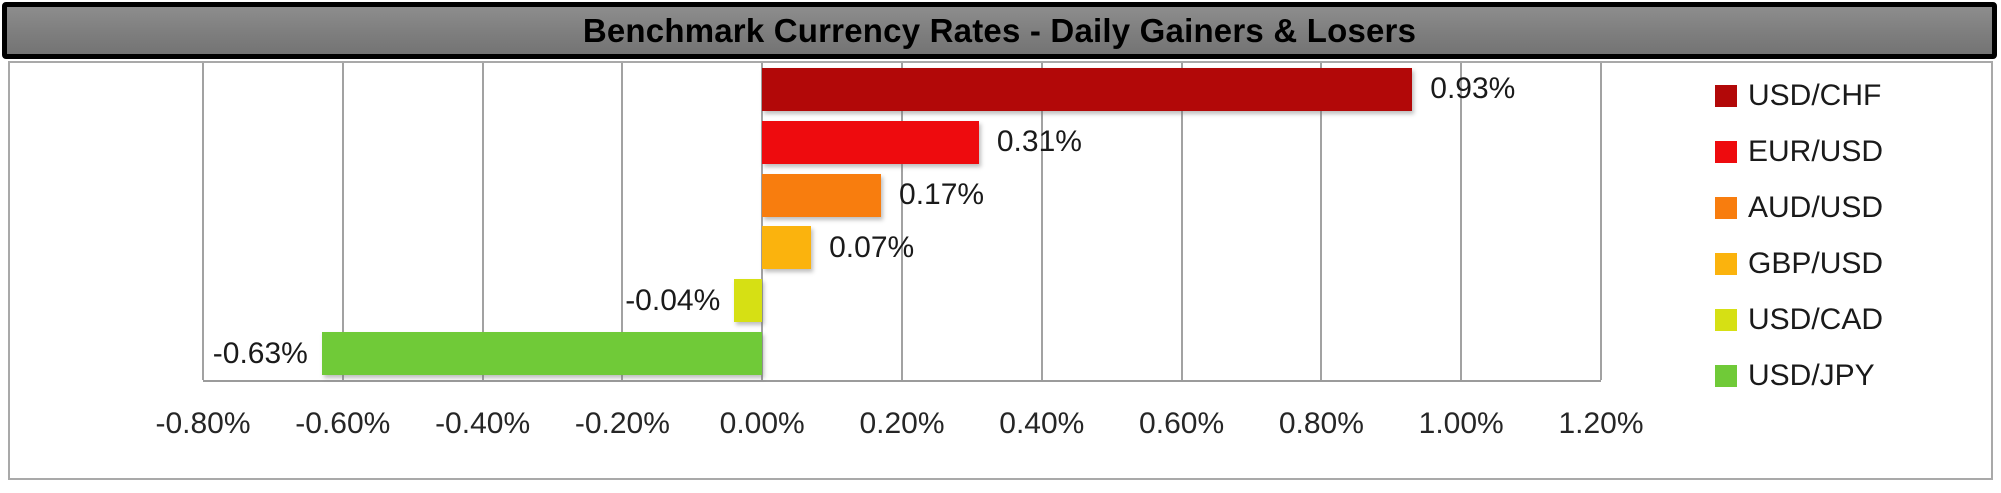 The image size is (2001, 493). I want to click on legend-entry-USD/CAD: USD/CAD, so click(1799, 319).